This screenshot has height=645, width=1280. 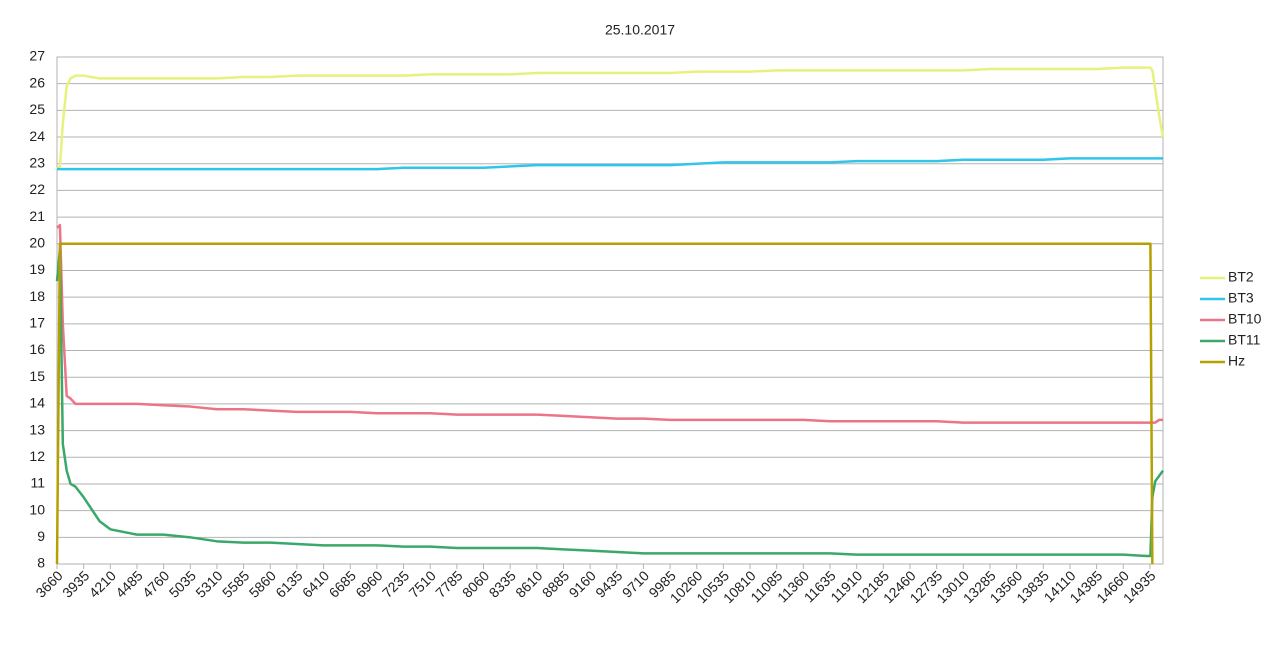 What do you see at coordinates (37, 242) in the screenshot?
I see `y-tick-label: 20` at bounding box center [37, 242].